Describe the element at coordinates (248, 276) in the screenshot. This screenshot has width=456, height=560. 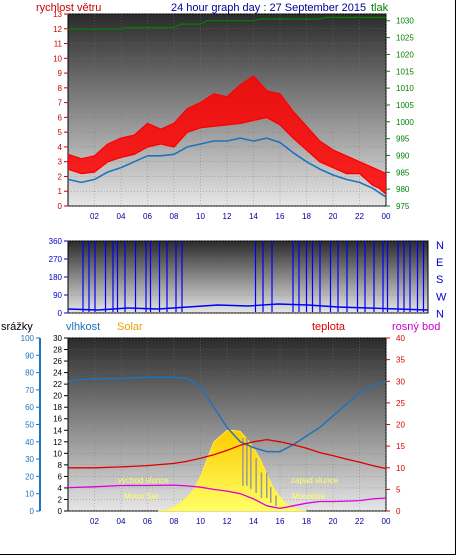
I see `direction-series` at that location.